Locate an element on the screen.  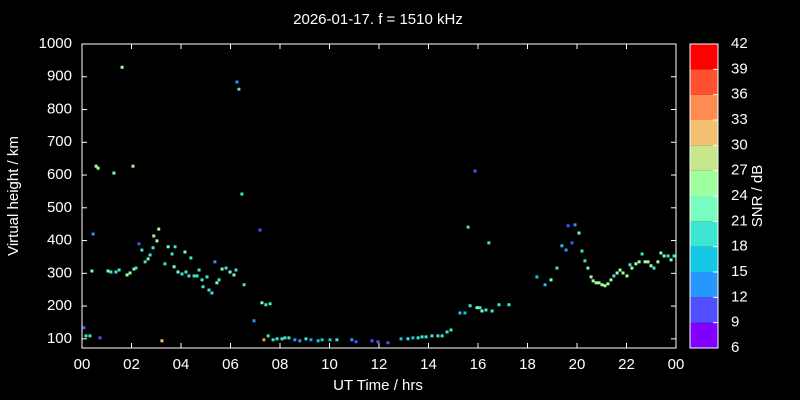
y-tick-label: 800 is located at coordinates (59, 108).